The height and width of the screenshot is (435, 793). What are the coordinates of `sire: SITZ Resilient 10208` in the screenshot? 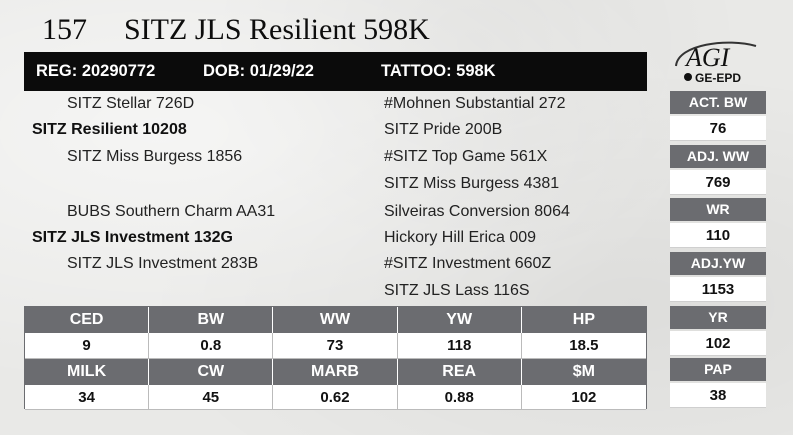 It's located at (109, 129).